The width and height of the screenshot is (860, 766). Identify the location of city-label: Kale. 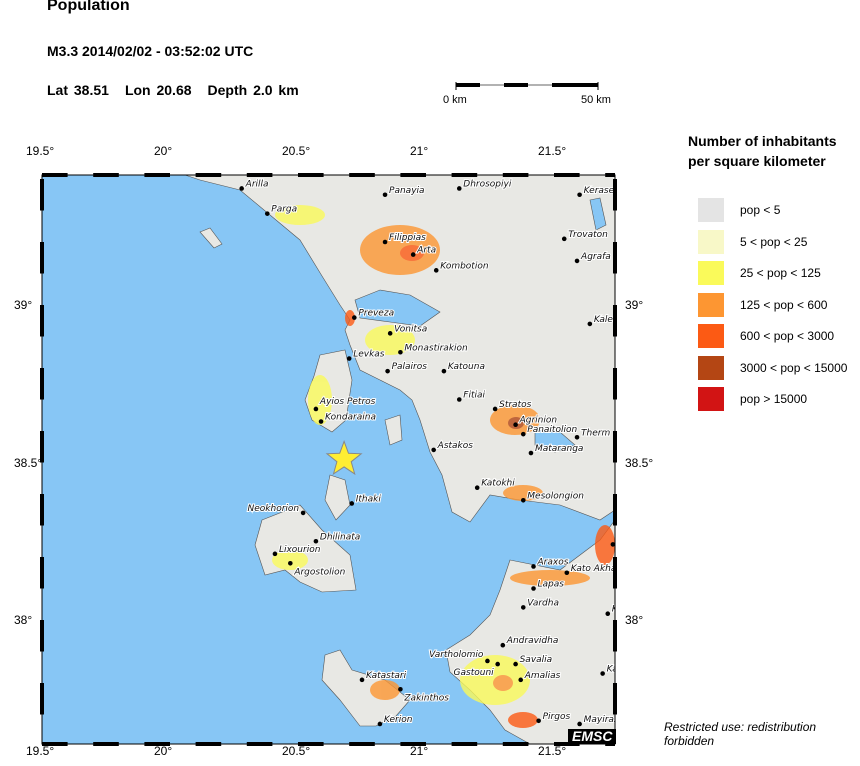
(604, 320).